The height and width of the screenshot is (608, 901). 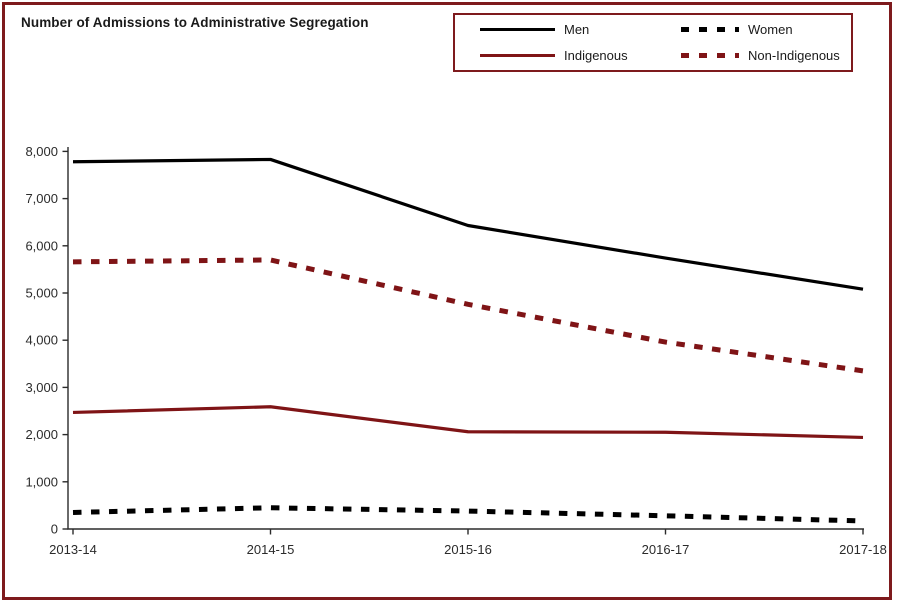 What do you see at coordinates (577, 29) in the screenshot?
I see `legend-label-men: Men` at bounding box center [577, 29].